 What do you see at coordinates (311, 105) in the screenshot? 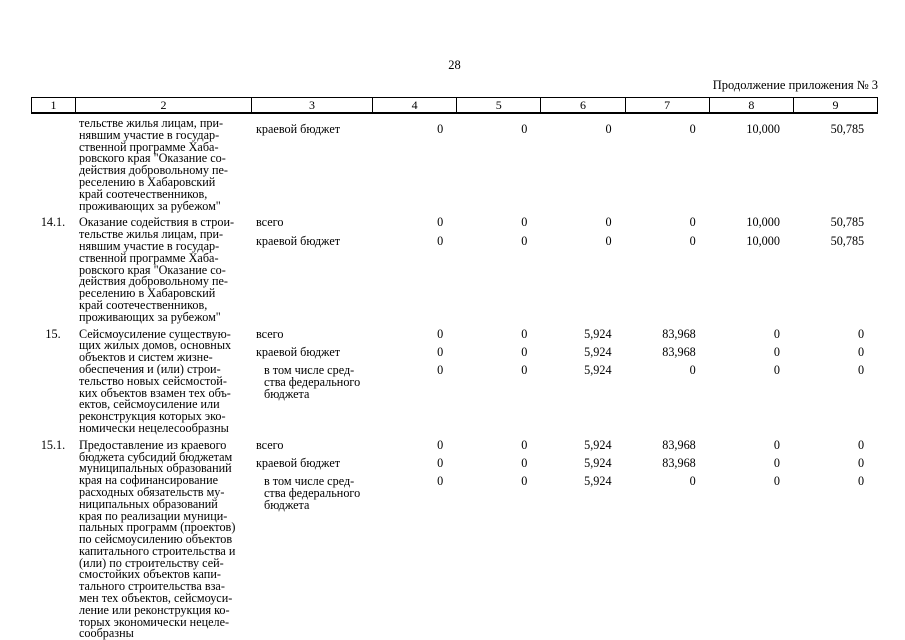
I see `header-cell: 3` at bounding box center [311, 105].